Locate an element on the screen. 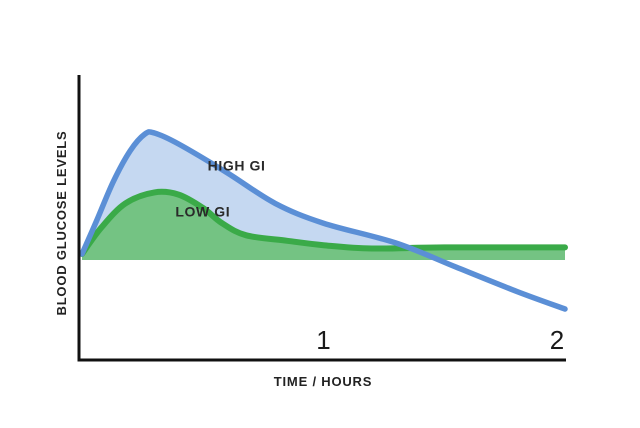  annotation-low-gi: LOW GI is located at coordinates (202, 212).